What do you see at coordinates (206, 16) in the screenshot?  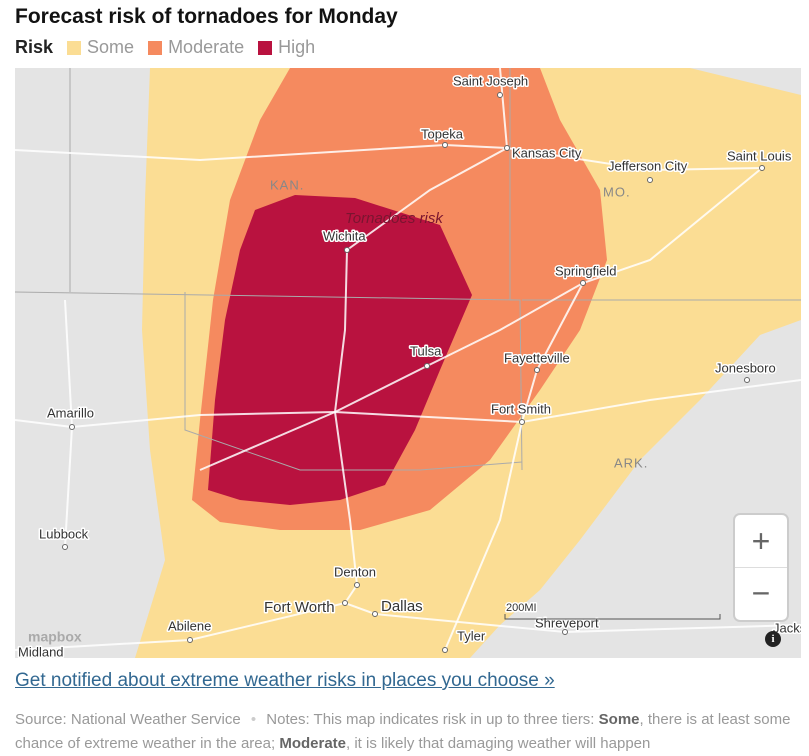 I see `title: Forecast risk of tornadoes for Monday` at bounding box center [206, 16].